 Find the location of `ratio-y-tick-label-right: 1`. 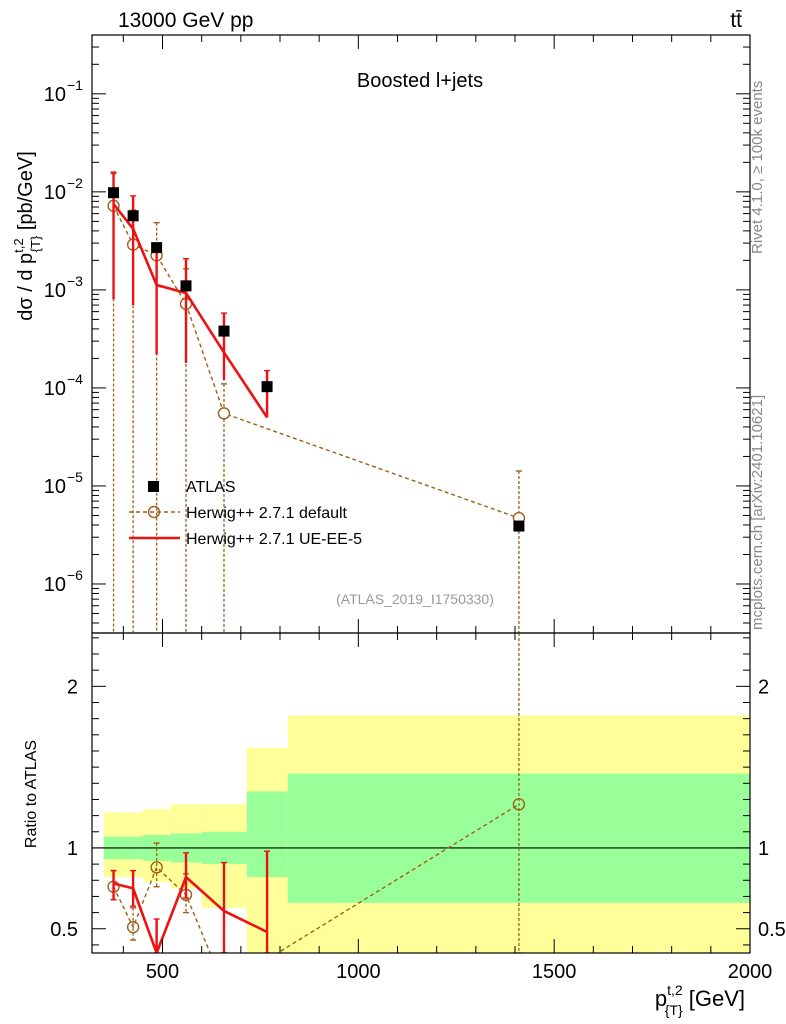

ratio-y-tick-label-right: 1 is located at coordinates (763, 849).